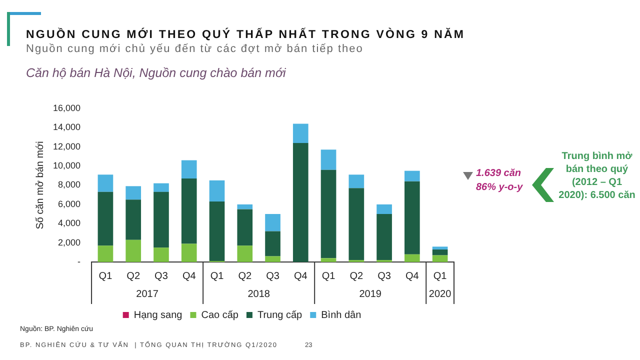 This screenshot has width=640, height=360. I want to click on y-axis-title: Số căn mở bán mới, so click(40, 185).